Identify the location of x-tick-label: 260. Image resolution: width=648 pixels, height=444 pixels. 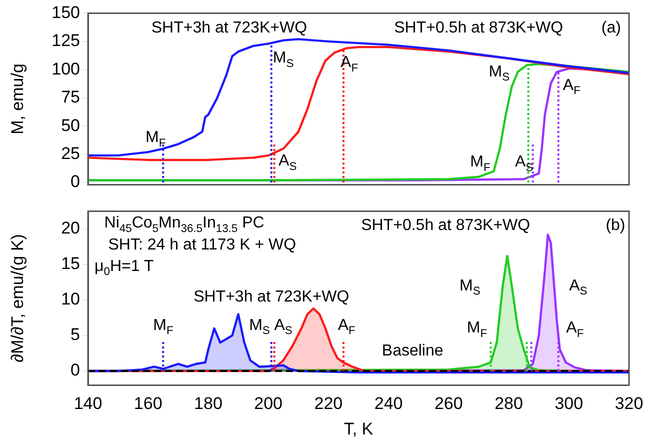
(448, 404).